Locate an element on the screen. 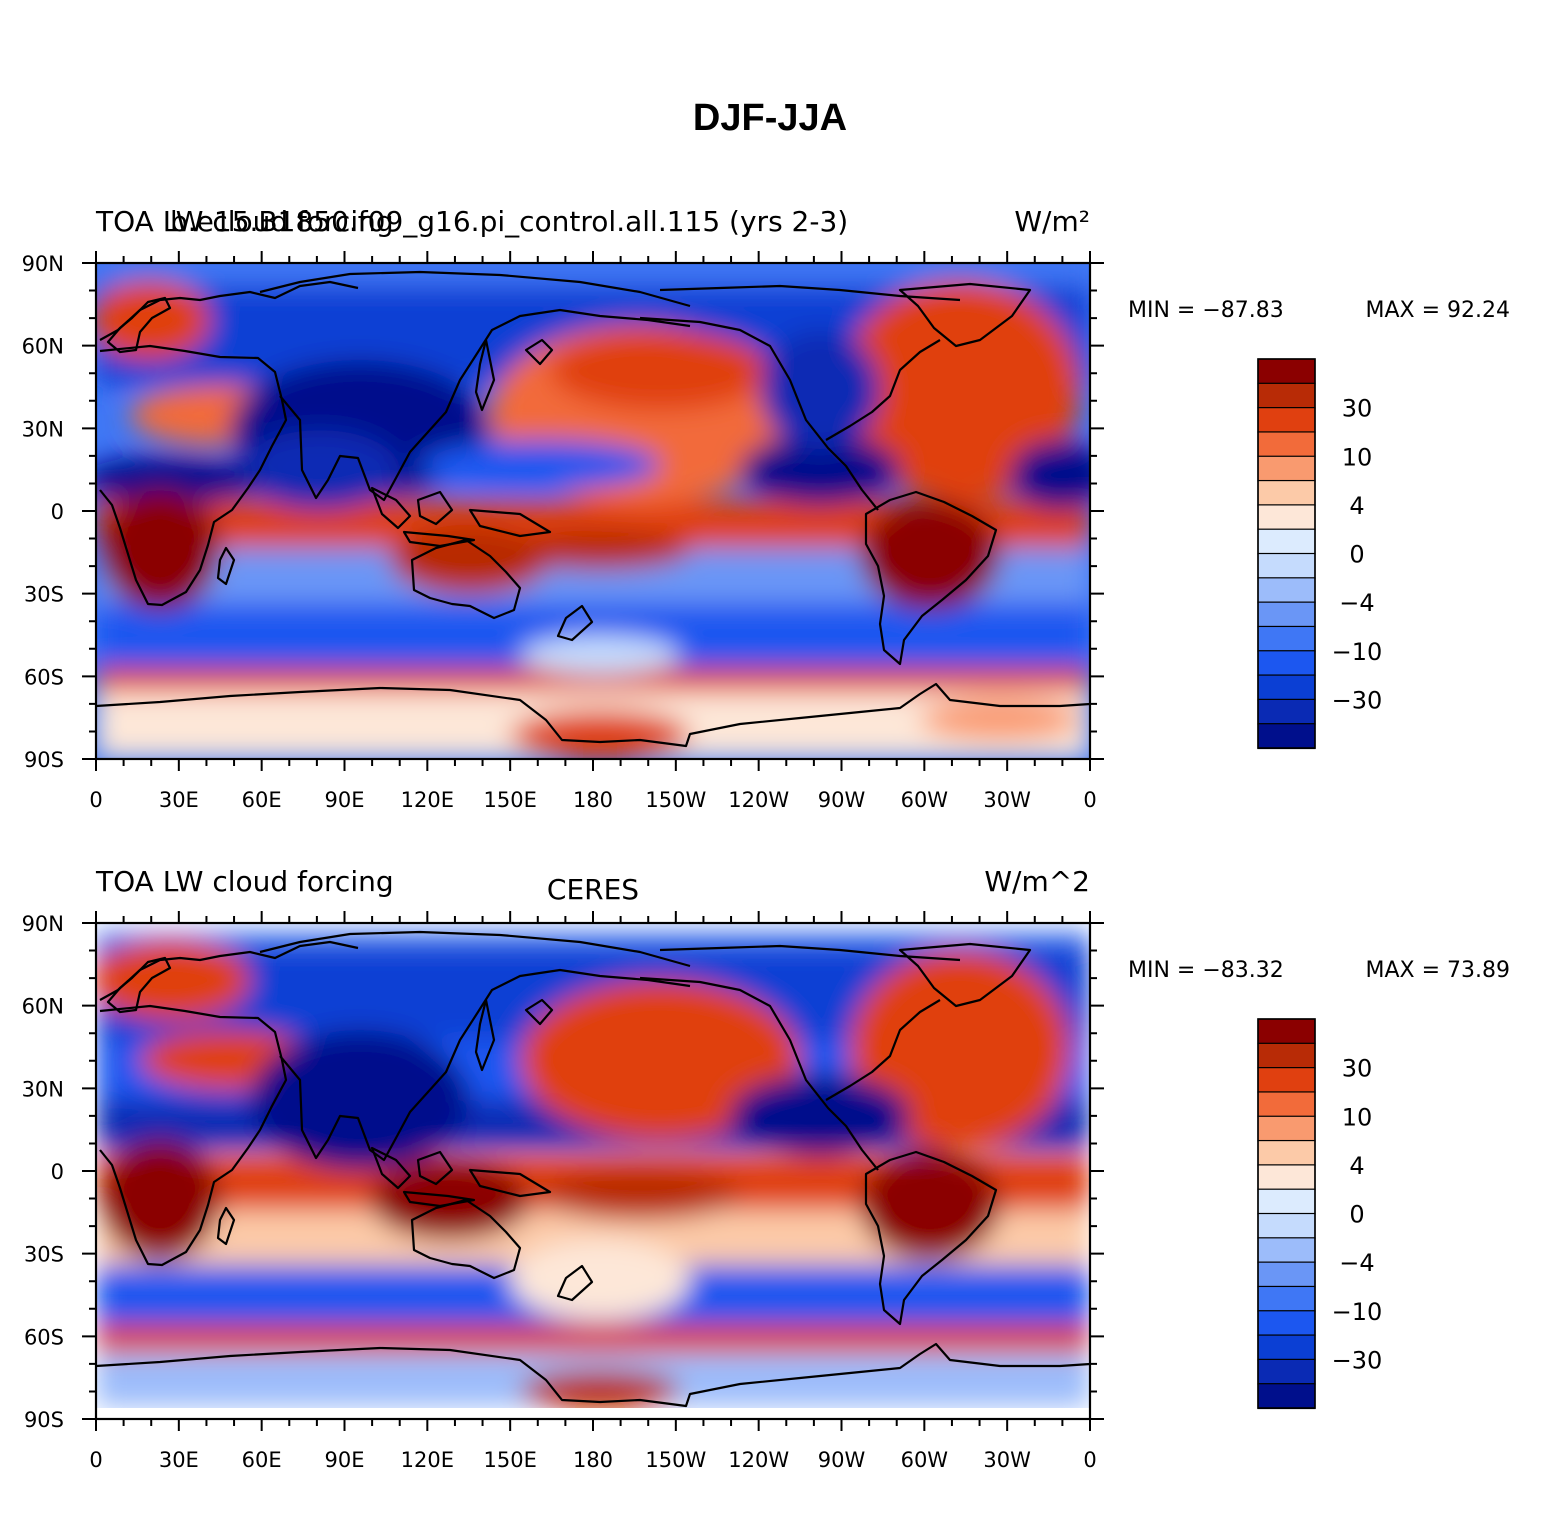 This screenshot has width=1541, height=1538. panel-left-title: TOA LW cloud forcing is located at coordinates (244, 881).